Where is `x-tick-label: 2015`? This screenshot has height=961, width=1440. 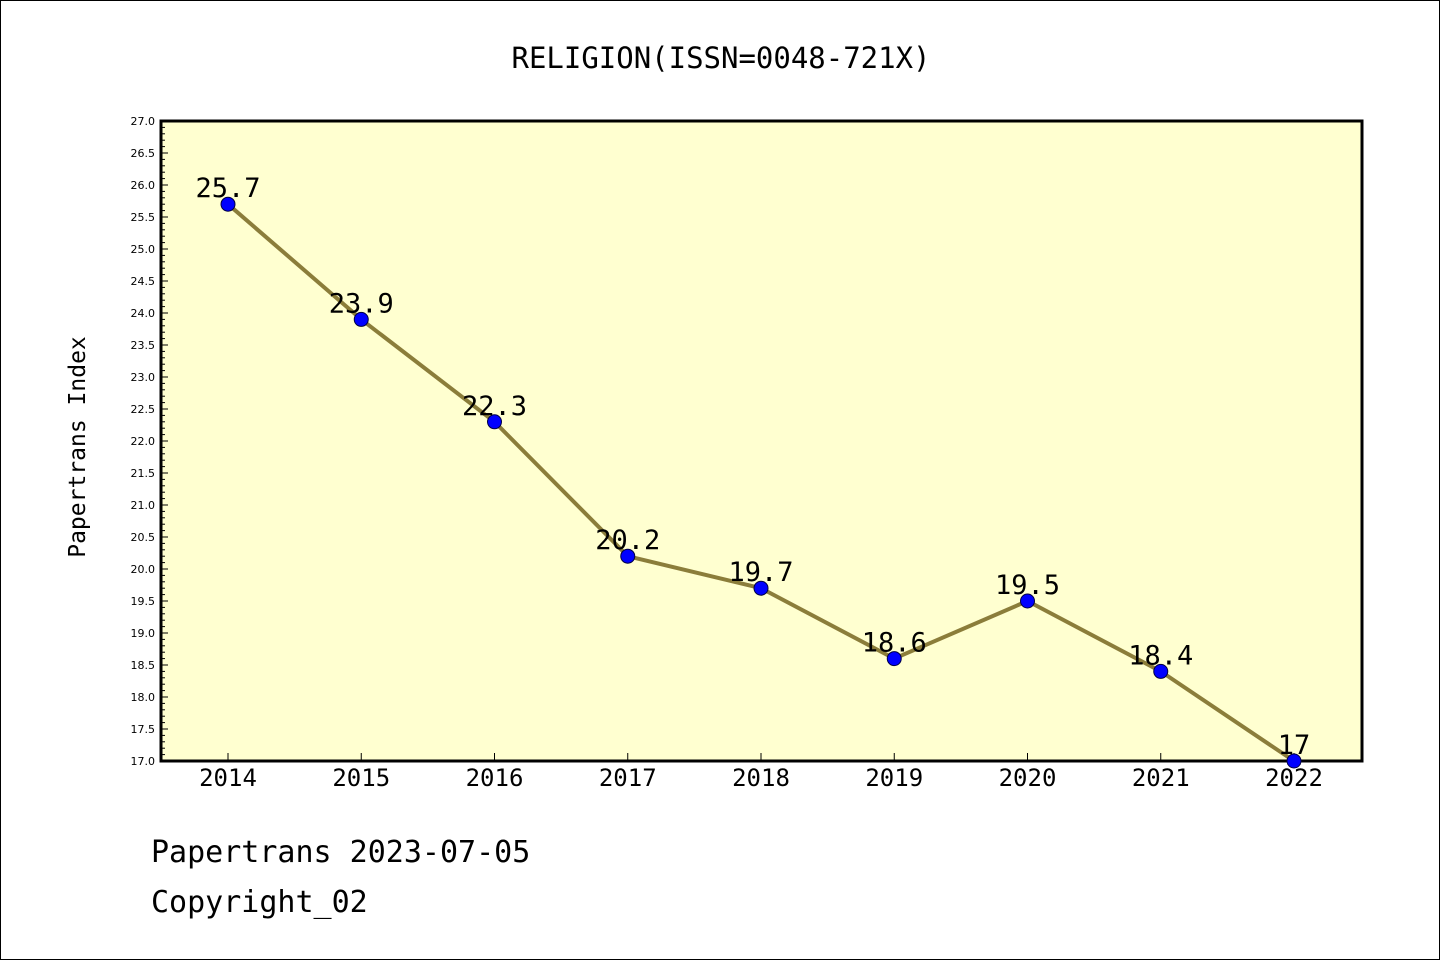 x-tick-label: 2015 is located at coordinates (361, 778).